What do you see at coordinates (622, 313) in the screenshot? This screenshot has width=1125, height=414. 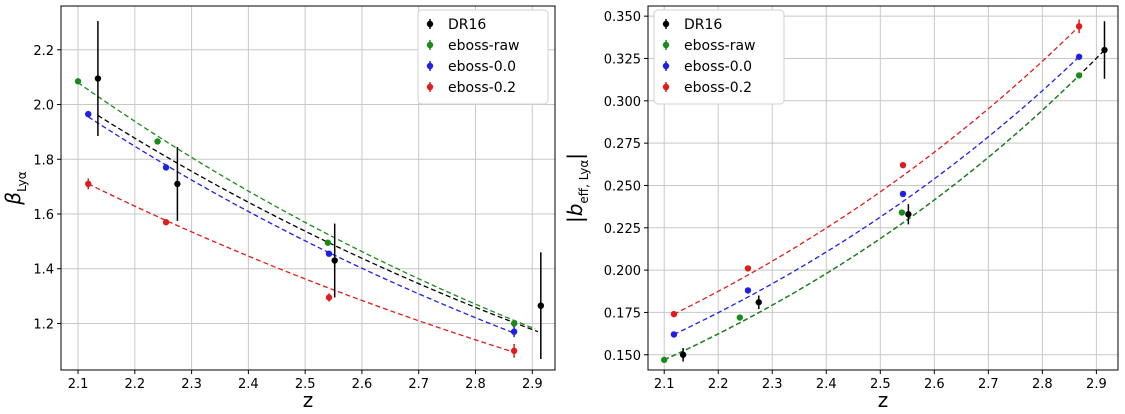 I see `beff-ytick-label: 0.175` at bounding box center [622, 313].